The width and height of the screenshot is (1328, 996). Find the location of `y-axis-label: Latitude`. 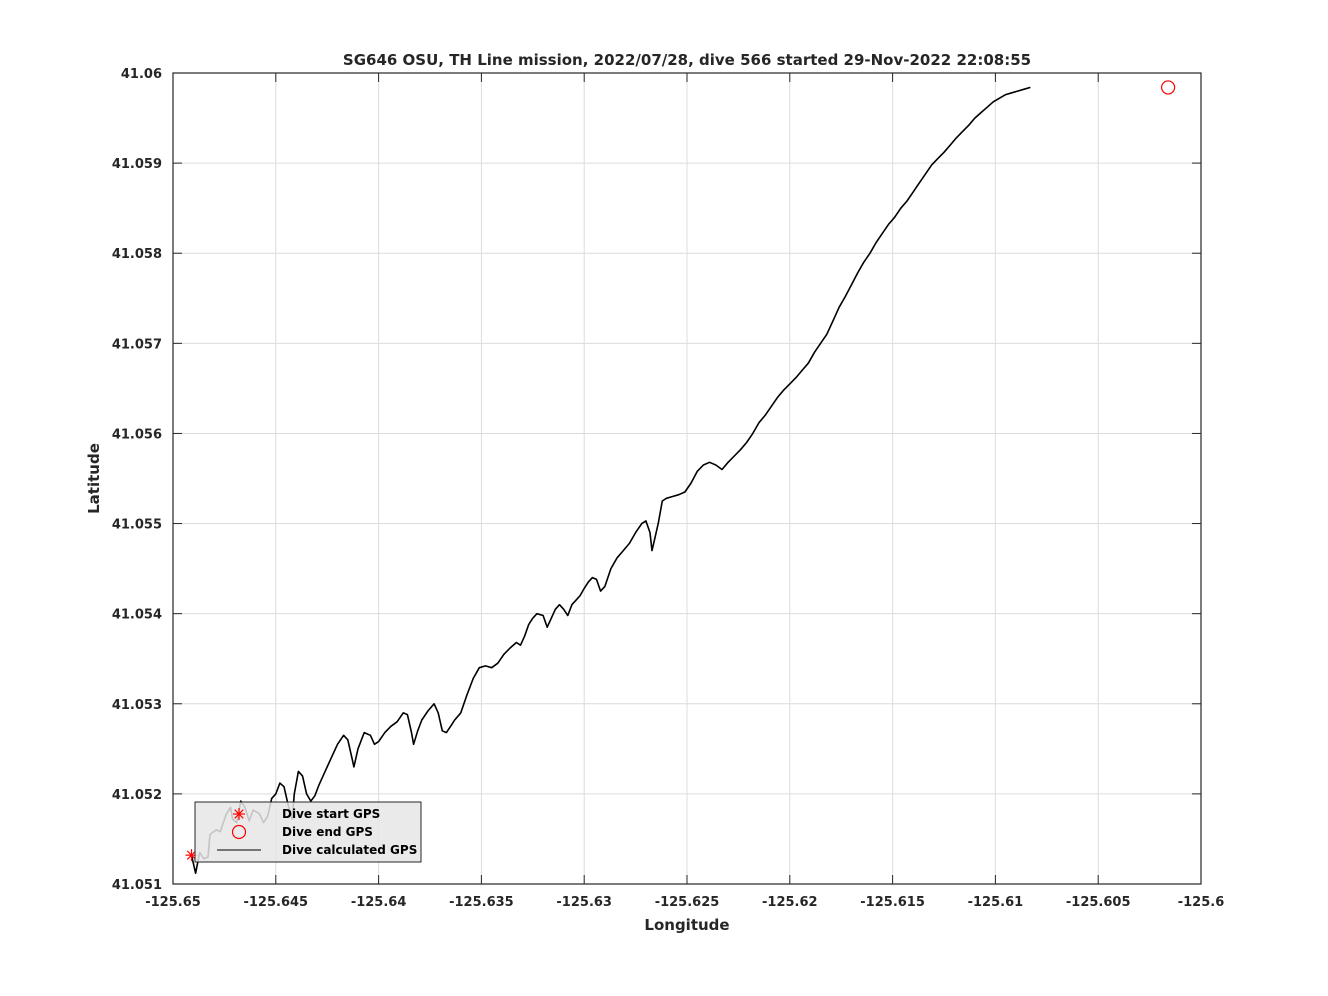

y-axis-label: Latitude is located at coordinates (94, 478).